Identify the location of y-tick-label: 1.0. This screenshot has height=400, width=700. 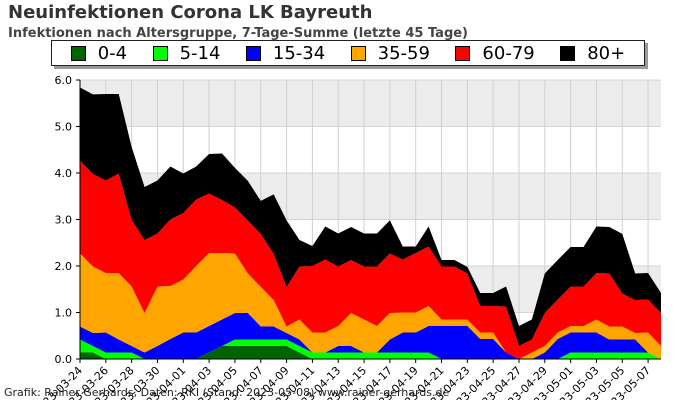
(64, 313).